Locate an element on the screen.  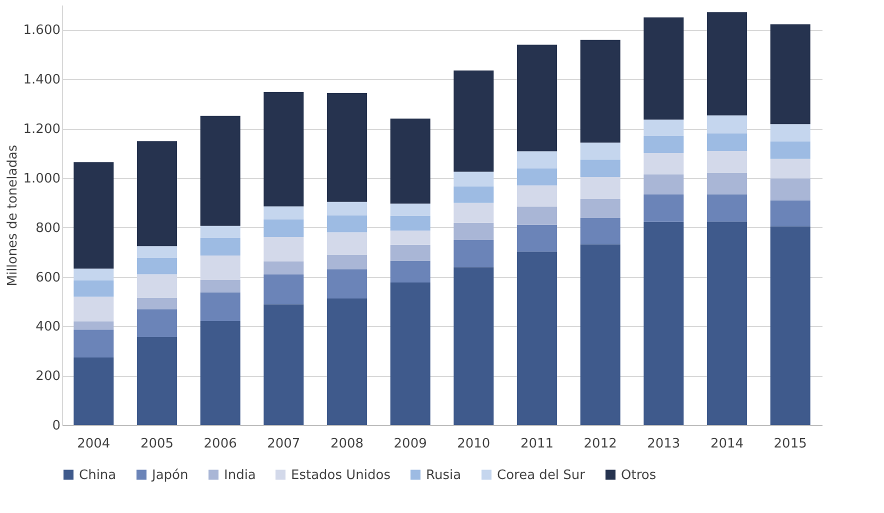
x-tick-label: 2004 is located at coordinates (93, 444).